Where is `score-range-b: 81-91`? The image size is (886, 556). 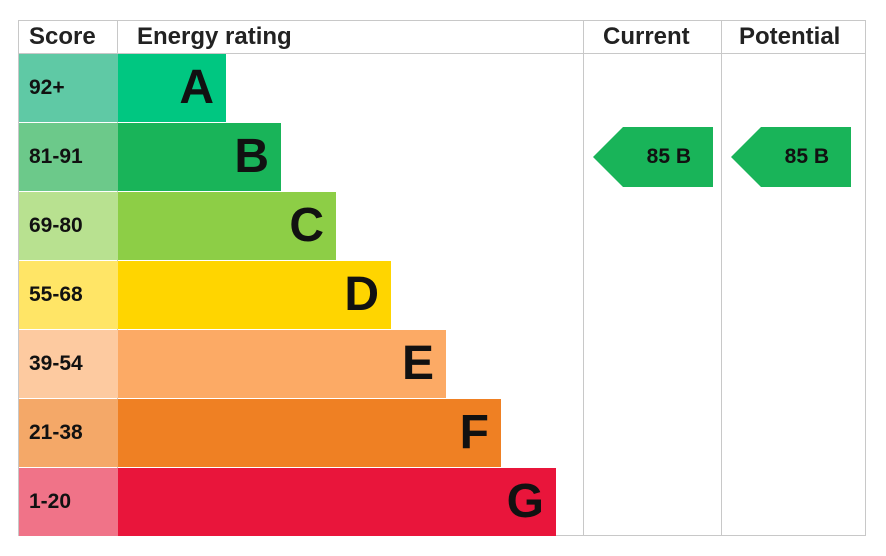
score-range-b: 81-91 is located at coordinates (68, 157).